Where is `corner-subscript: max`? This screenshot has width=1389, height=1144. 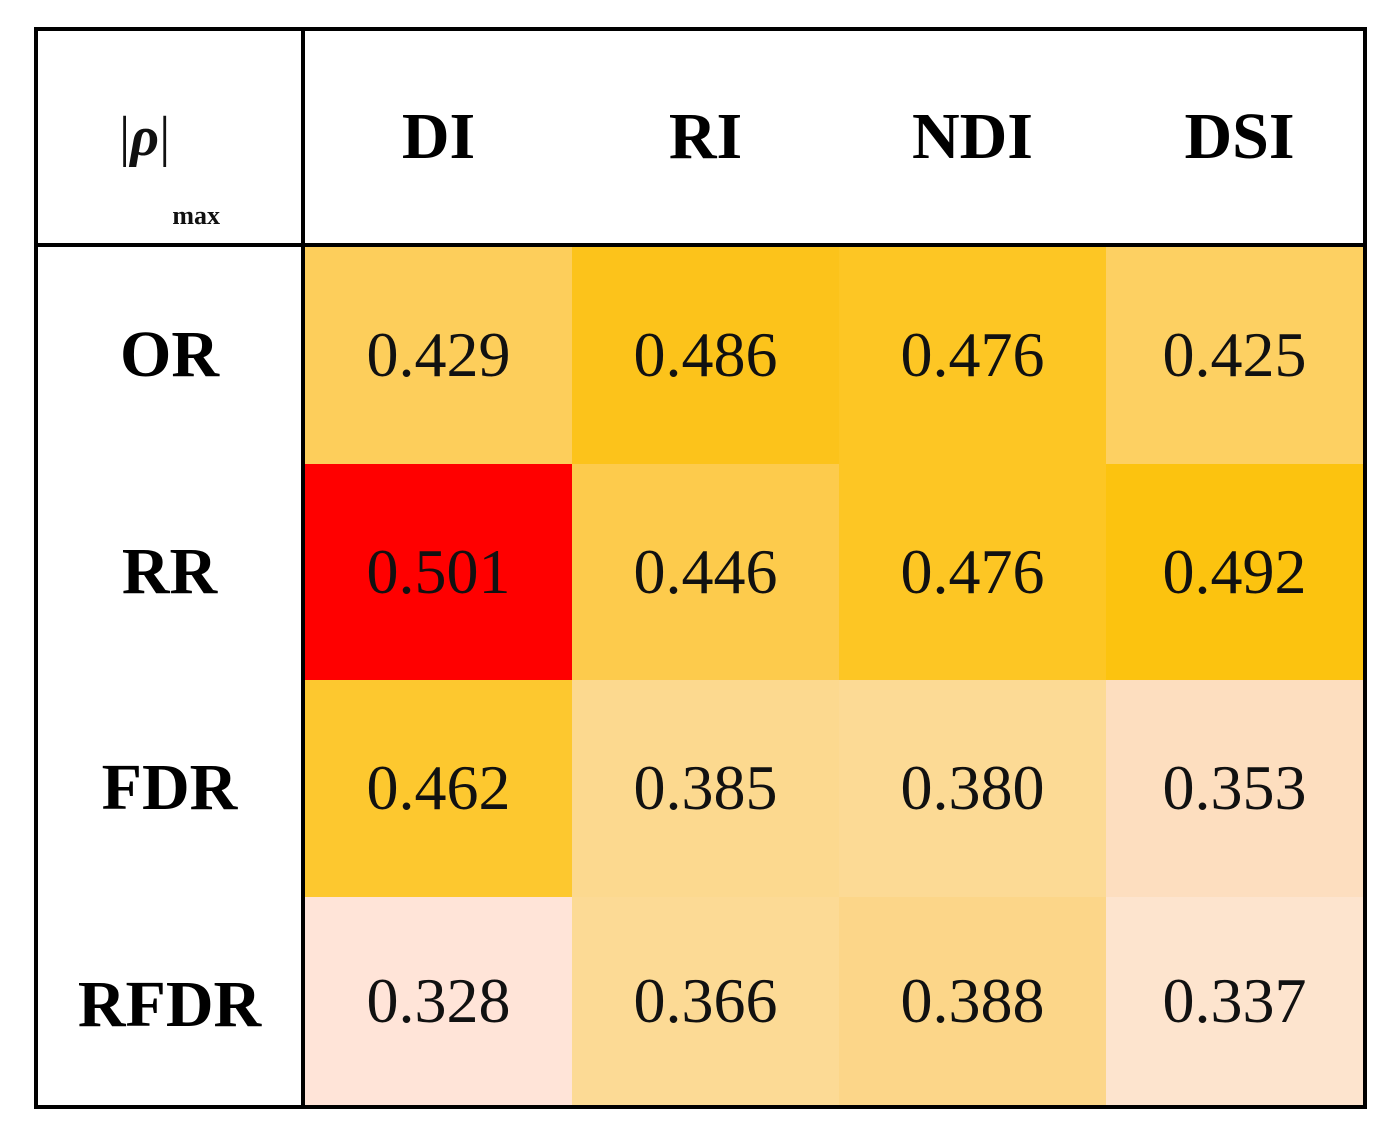 corner-subscript: max is located at coordinates (196, 215).